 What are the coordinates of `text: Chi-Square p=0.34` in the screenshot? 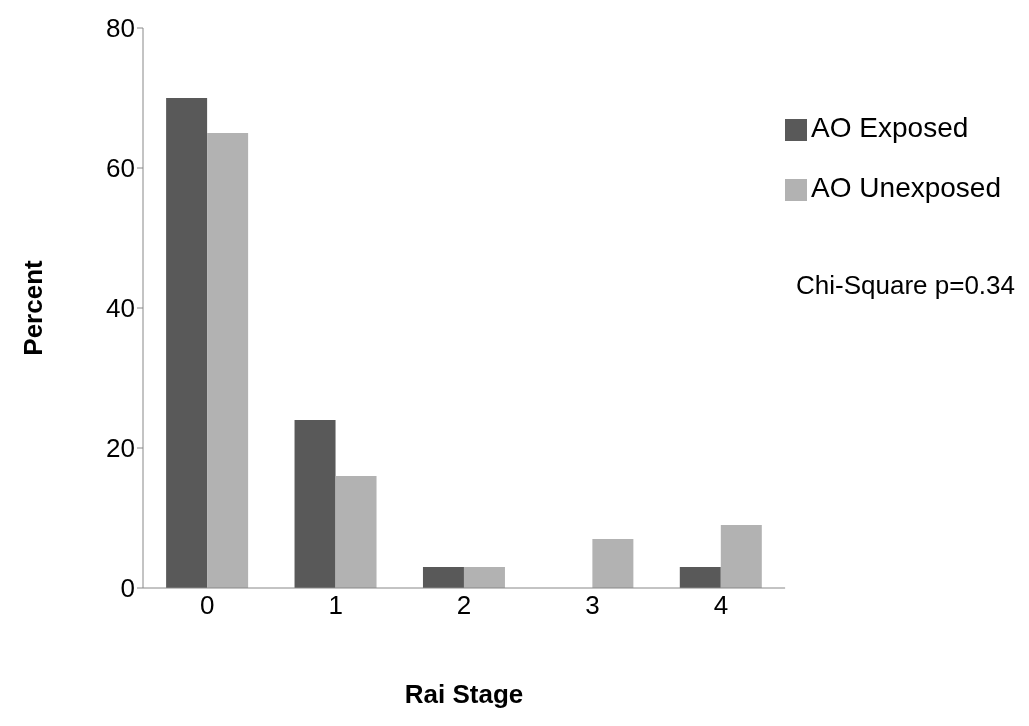 It's located at (905, 285).